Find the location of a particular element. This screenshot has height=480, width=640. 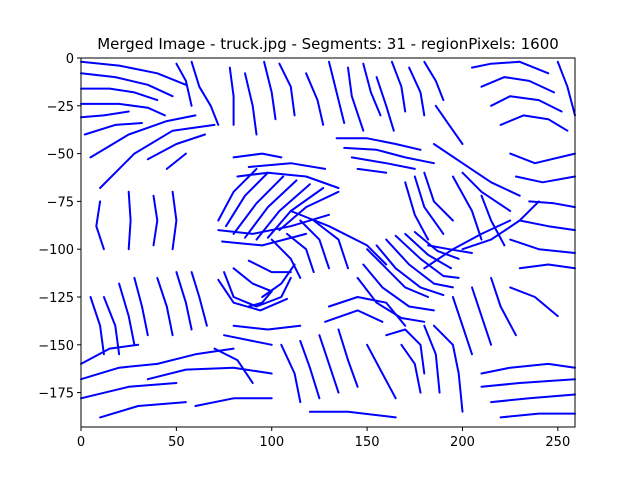

y-tick-label: −50 is located at coordinates (60, 155).